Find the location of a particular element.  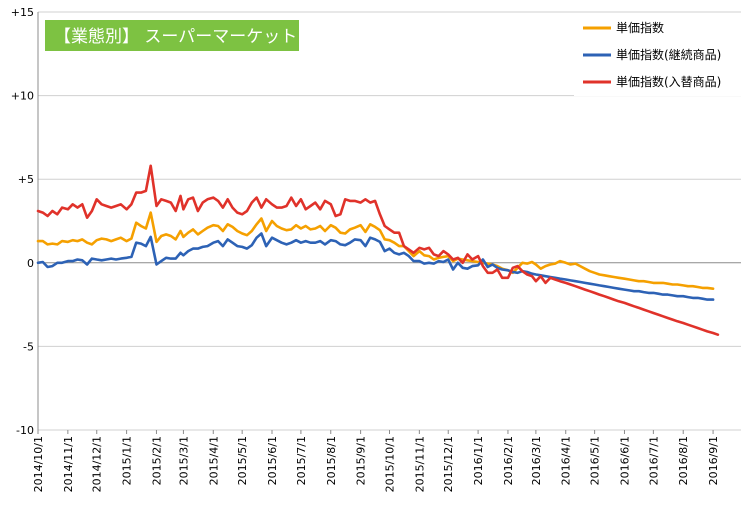

legend-label-1: 単価指数 is located at coordinates (640, 27).